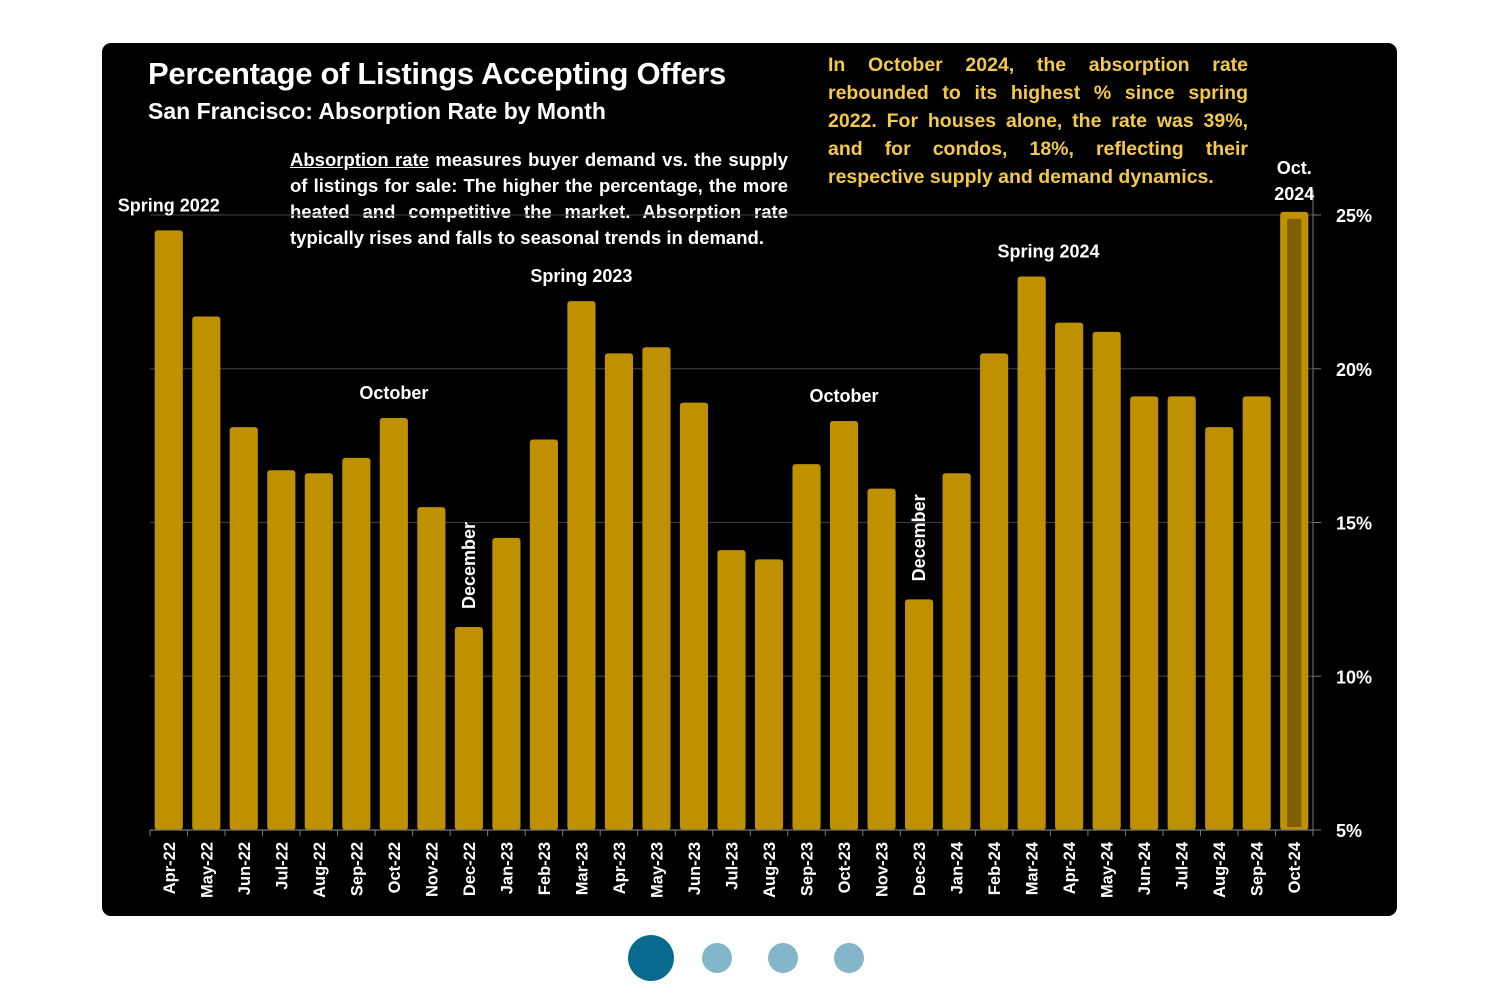 This screenshot has height=1000, width=1500. What do you see at coordinates (282, 866) in the screenshot?
I see `x-tick-label: Jul-22` at bounding box center [282, 866].